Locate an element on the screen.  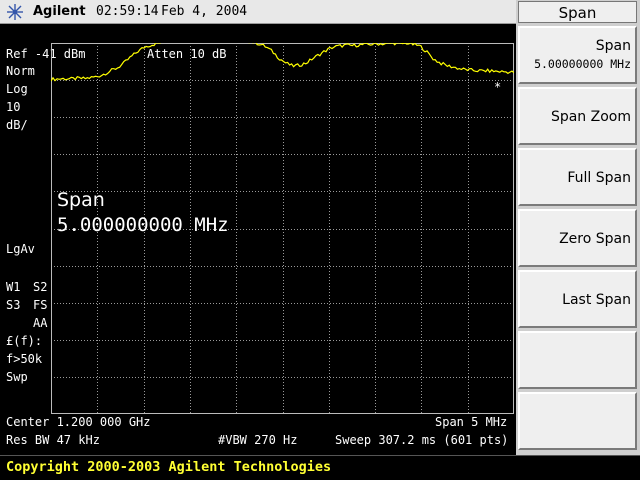
spectrum-trace is located at coordinates (282, 62).